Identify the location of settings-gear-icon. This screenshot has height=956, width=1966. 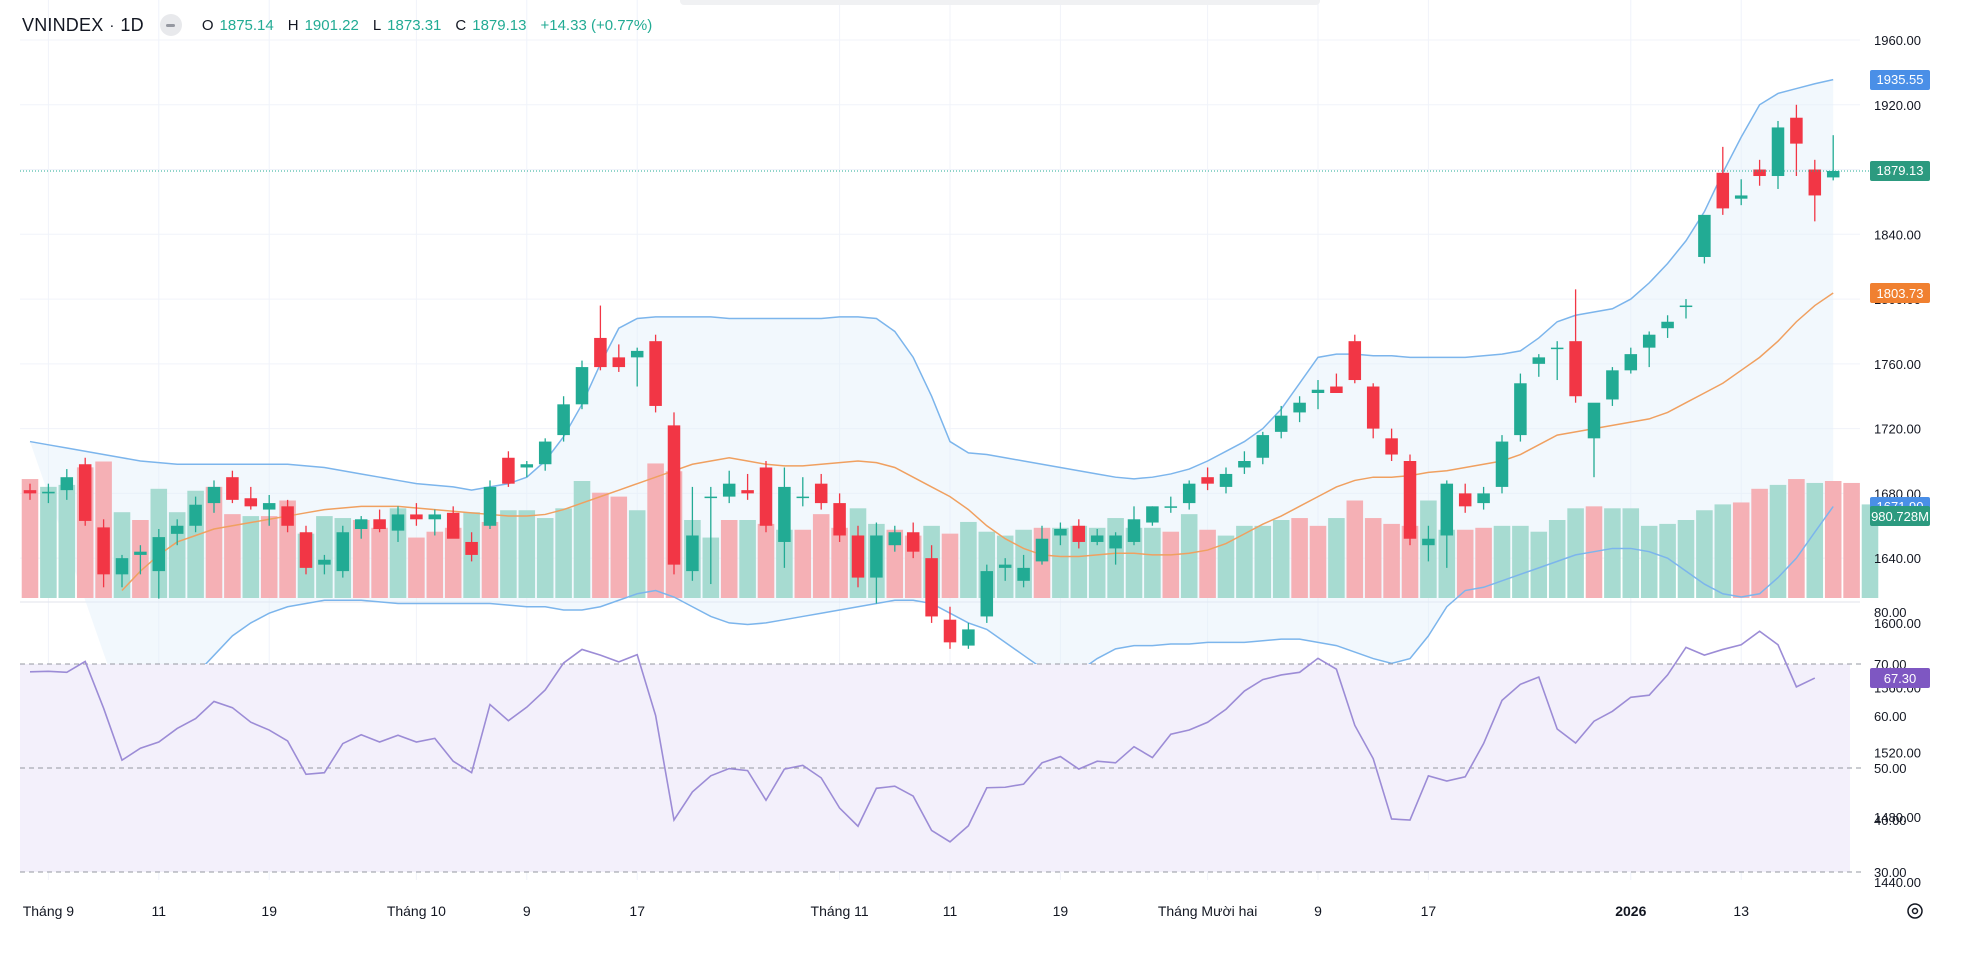
(1915, 911).